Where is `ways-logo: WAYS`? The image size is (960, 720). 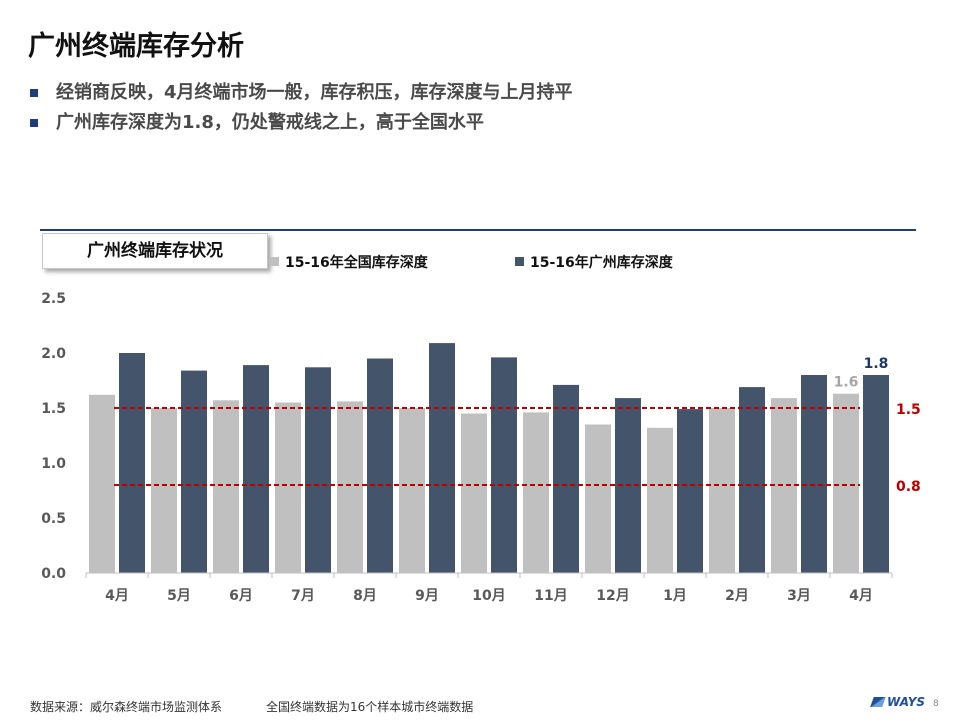 ways-logo: WAYS is located at coordinates (898, 702).